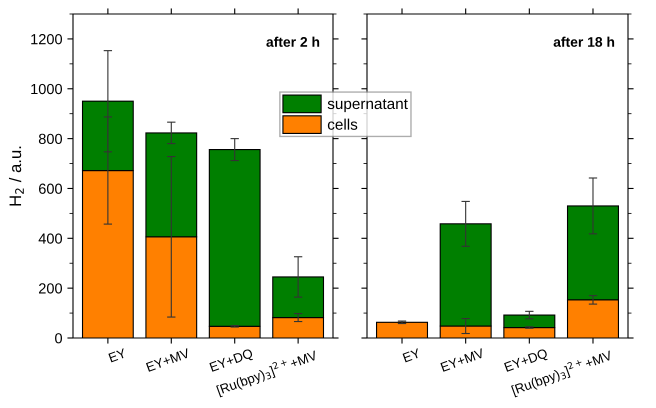  Describe the element at coordinates (50, 238) in the screenshot. I see `y-tick-label: 400` at that location.